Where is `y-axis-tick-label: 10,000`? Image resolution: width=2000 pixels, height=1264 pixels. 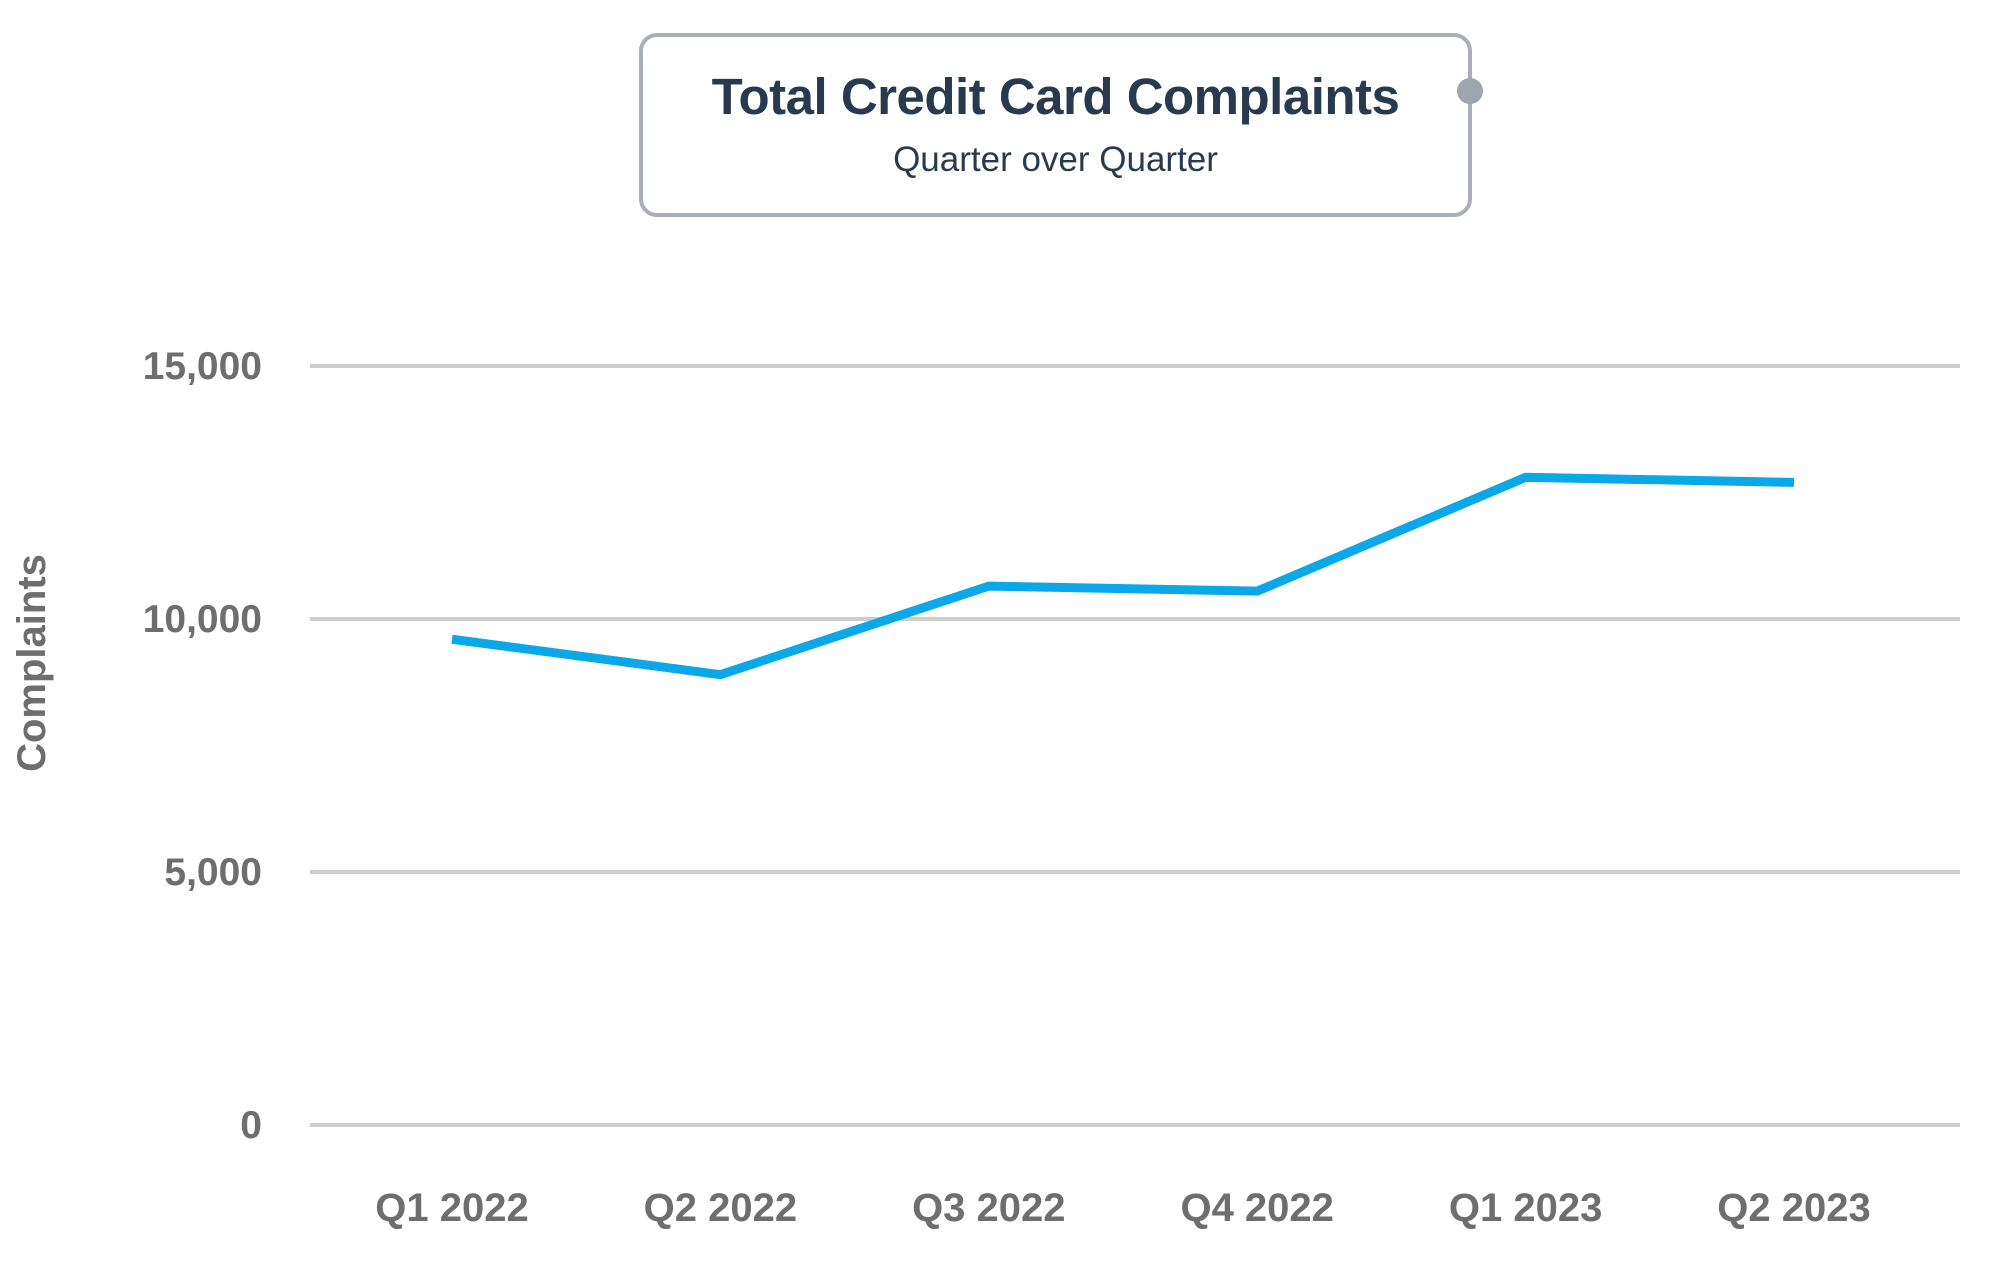 y-axis-tick-label: 10,000 is located at coordinates (202, 619).